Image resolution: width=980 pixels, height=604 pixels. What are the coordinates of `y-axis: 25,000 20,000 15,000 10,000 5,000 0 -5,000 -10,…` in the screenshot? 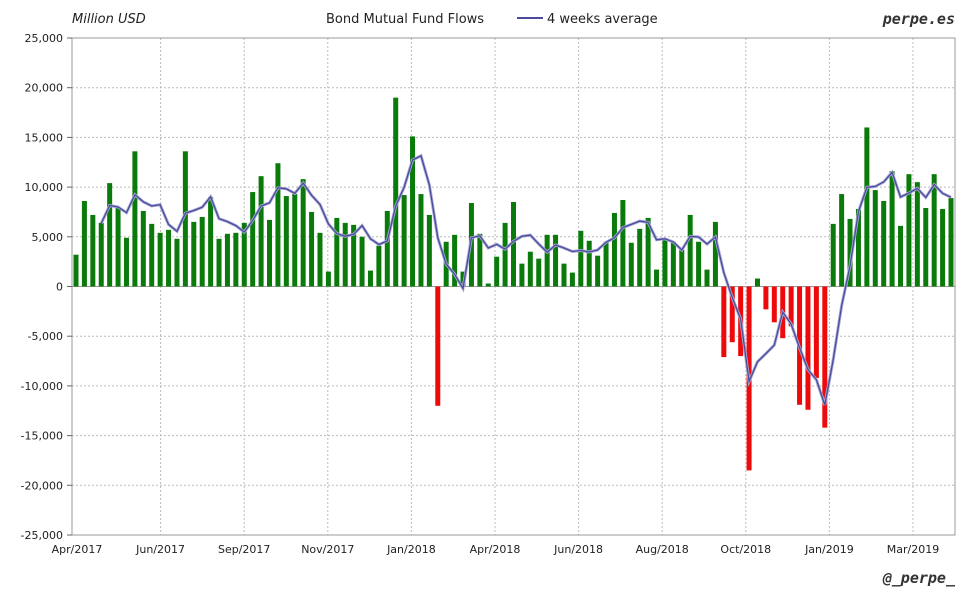 It's located at (46, 287).